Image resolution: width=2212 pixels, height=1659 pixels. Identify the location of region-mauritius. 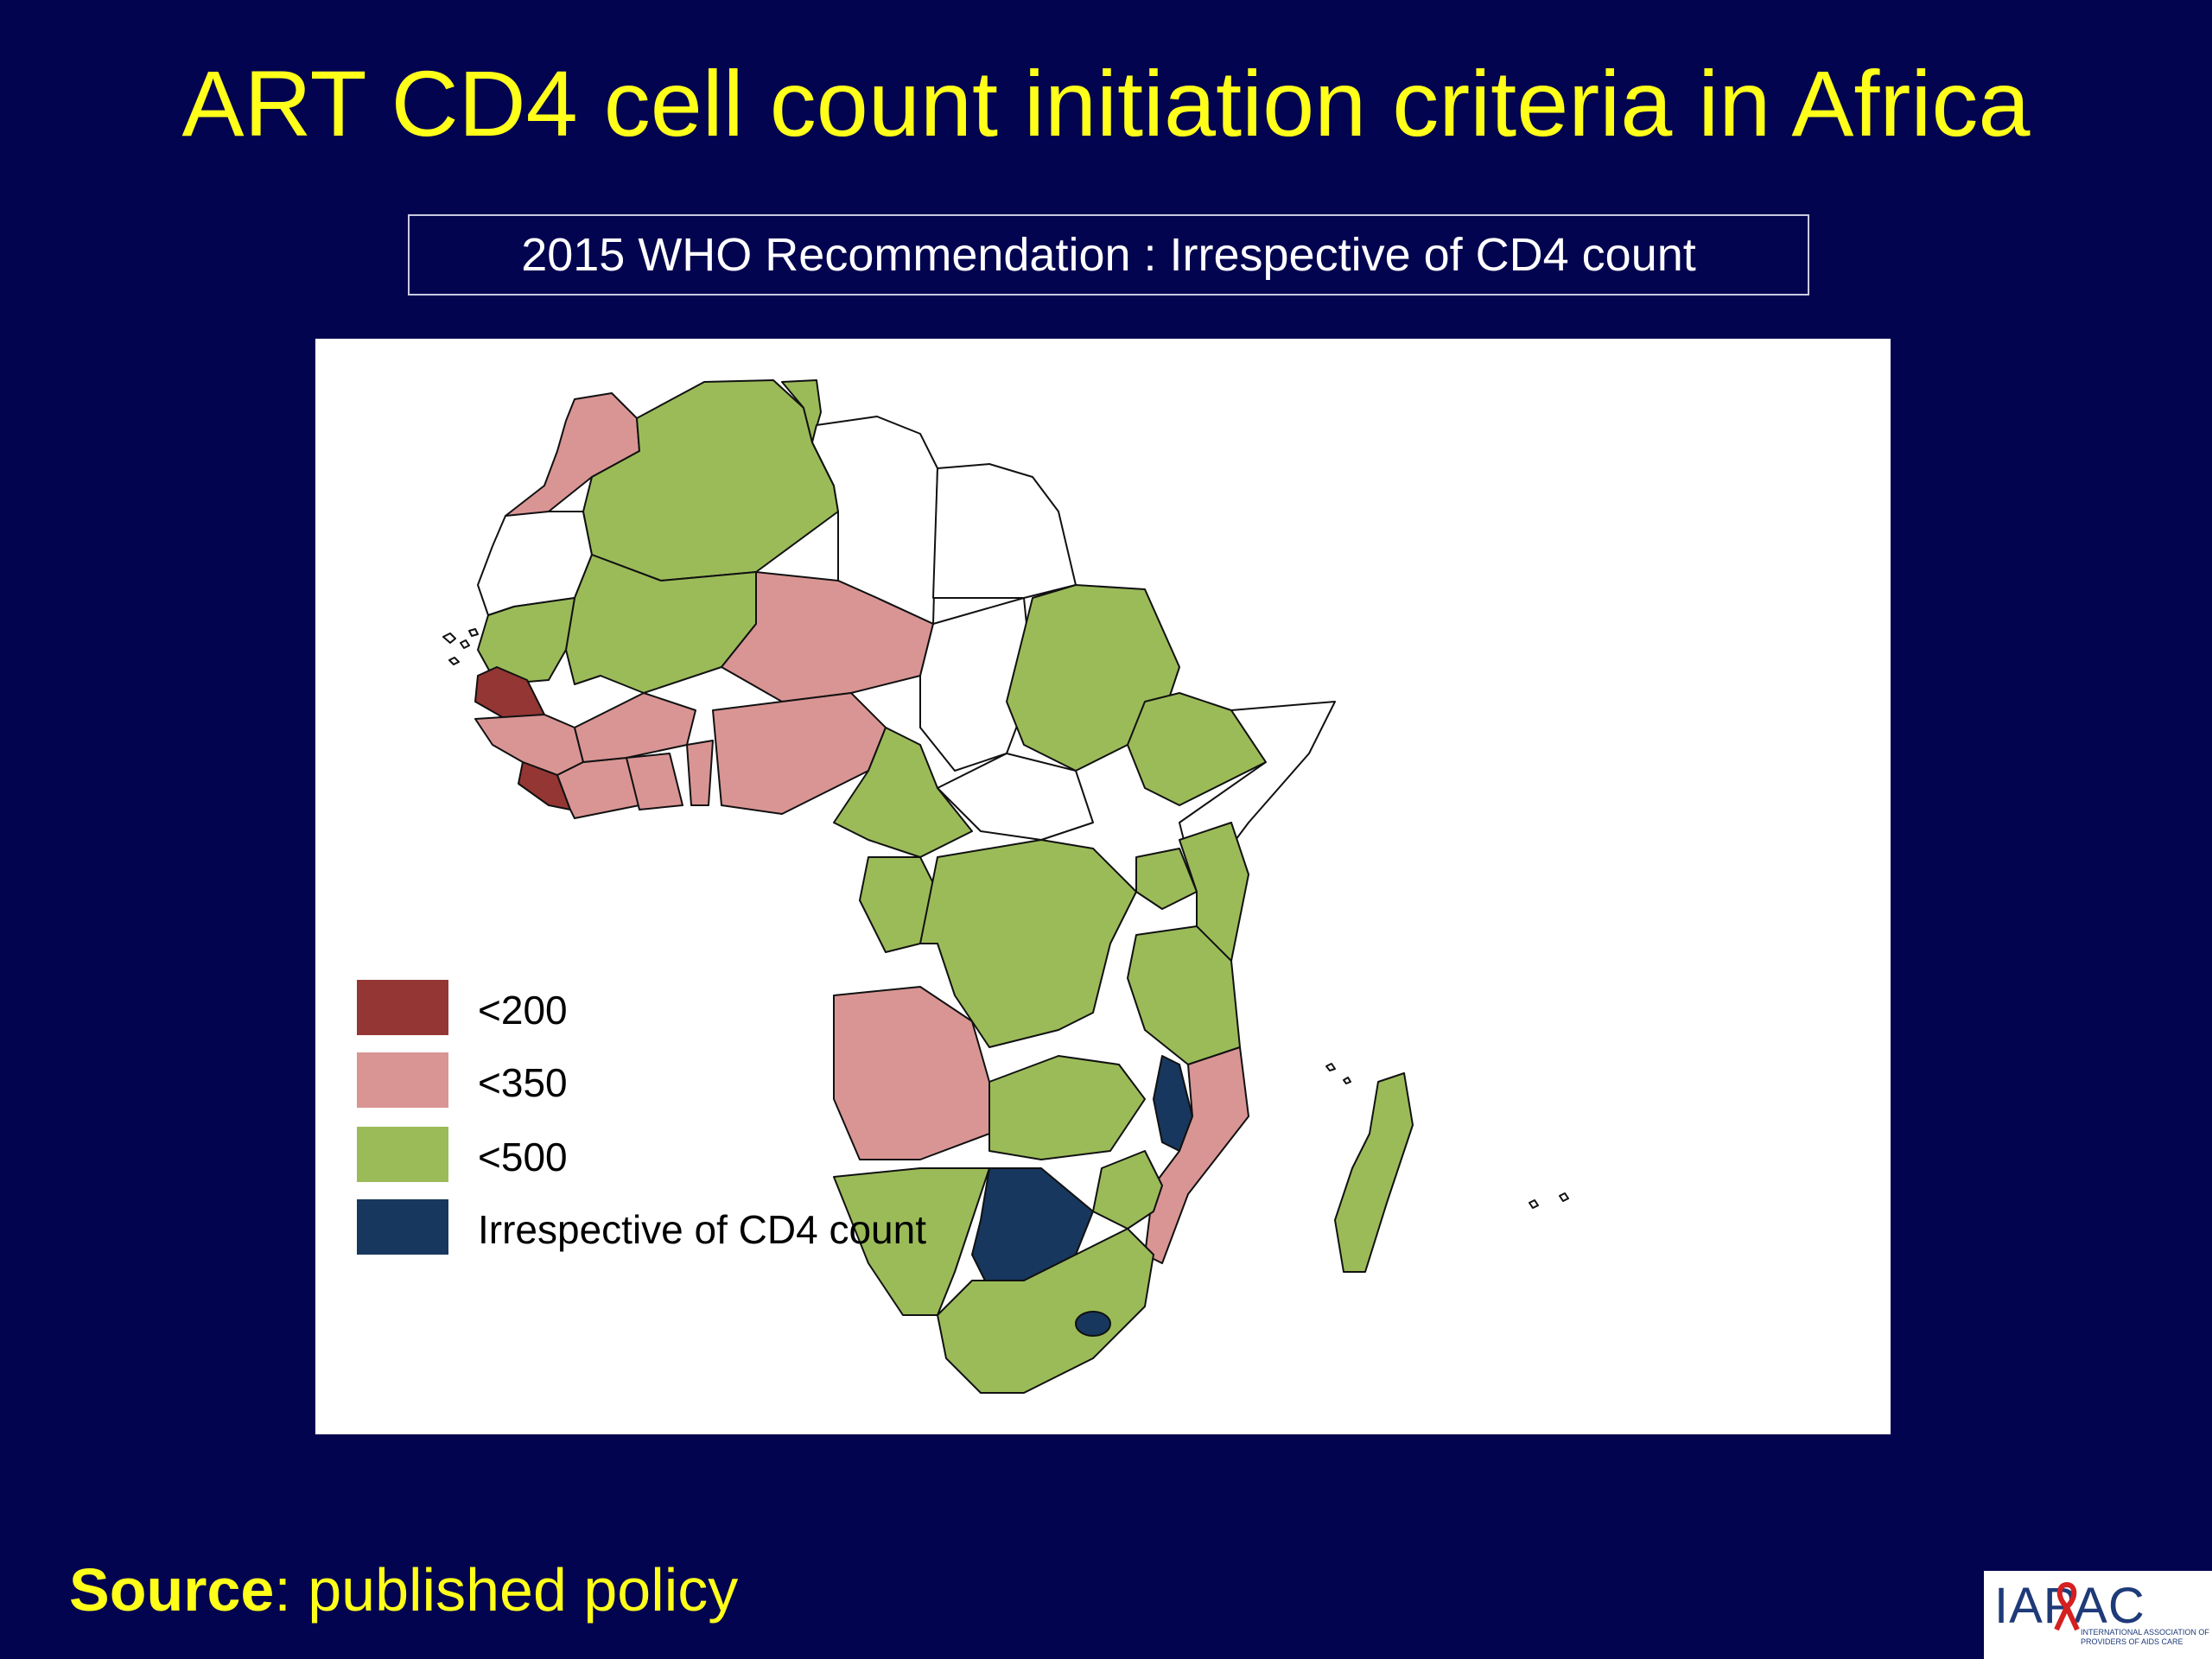
(1549, 1200).